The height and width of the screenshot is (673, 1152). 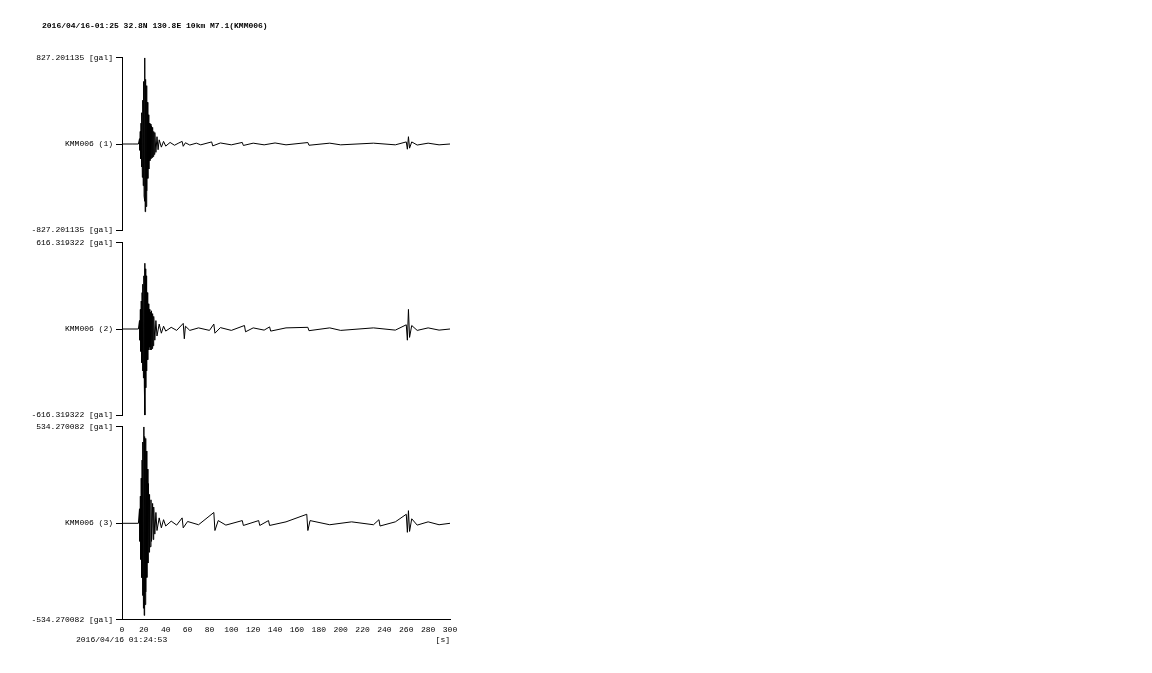 I want to click on x-tick-label: 0, so click(x=122, y=629).